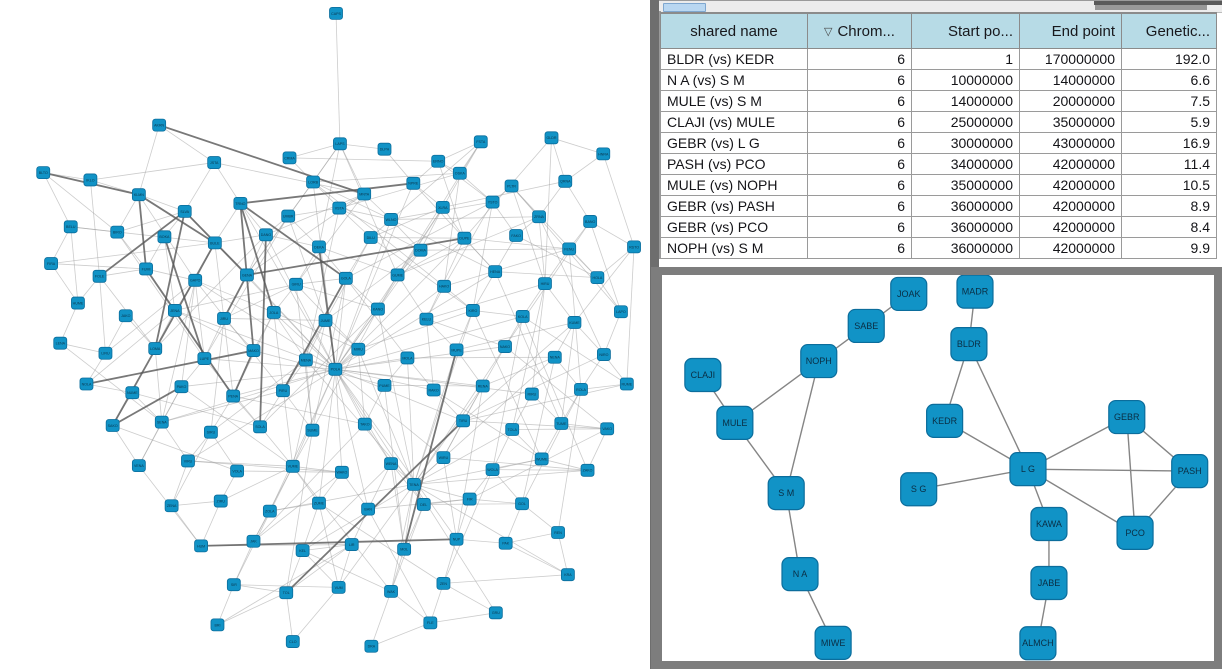 The image size is (1222, 669). What do you see at coordinates (404, 549) in the screenshot?
I see `main-network-node: MOL` at bounding box center [404, 549].